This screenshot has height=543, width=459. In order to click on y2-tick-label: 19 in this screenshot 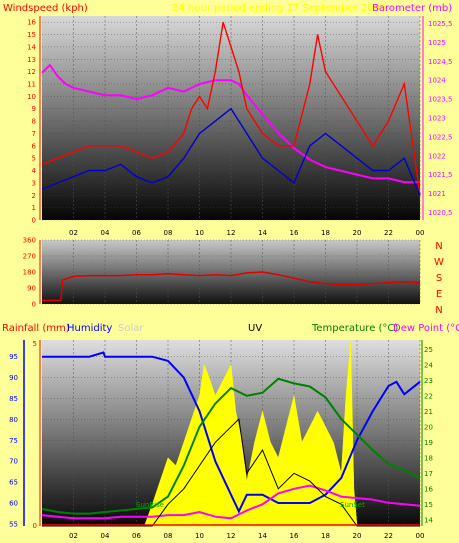, I will do `click(428, 443)`.